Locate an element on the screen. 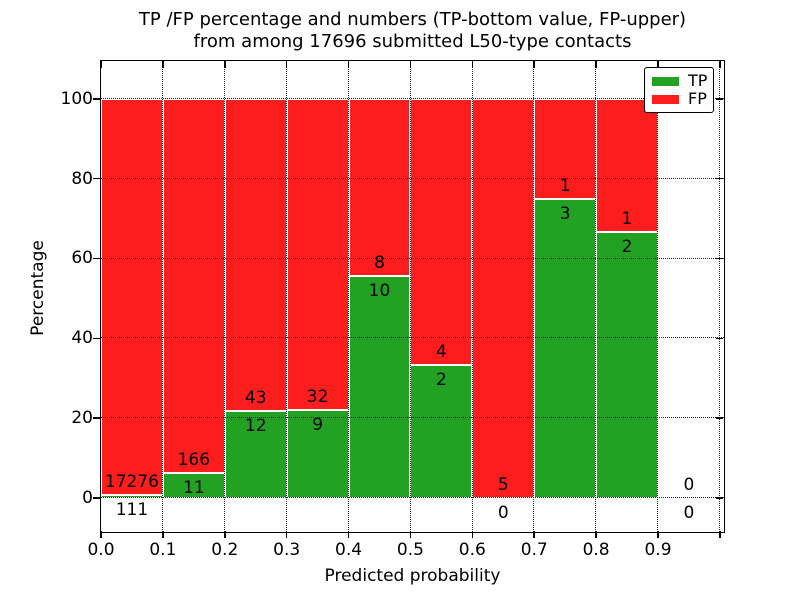 The height and width of the screenshot is (600, 800). x-tick-label: 0.0 is located at coordinates (101, 550).